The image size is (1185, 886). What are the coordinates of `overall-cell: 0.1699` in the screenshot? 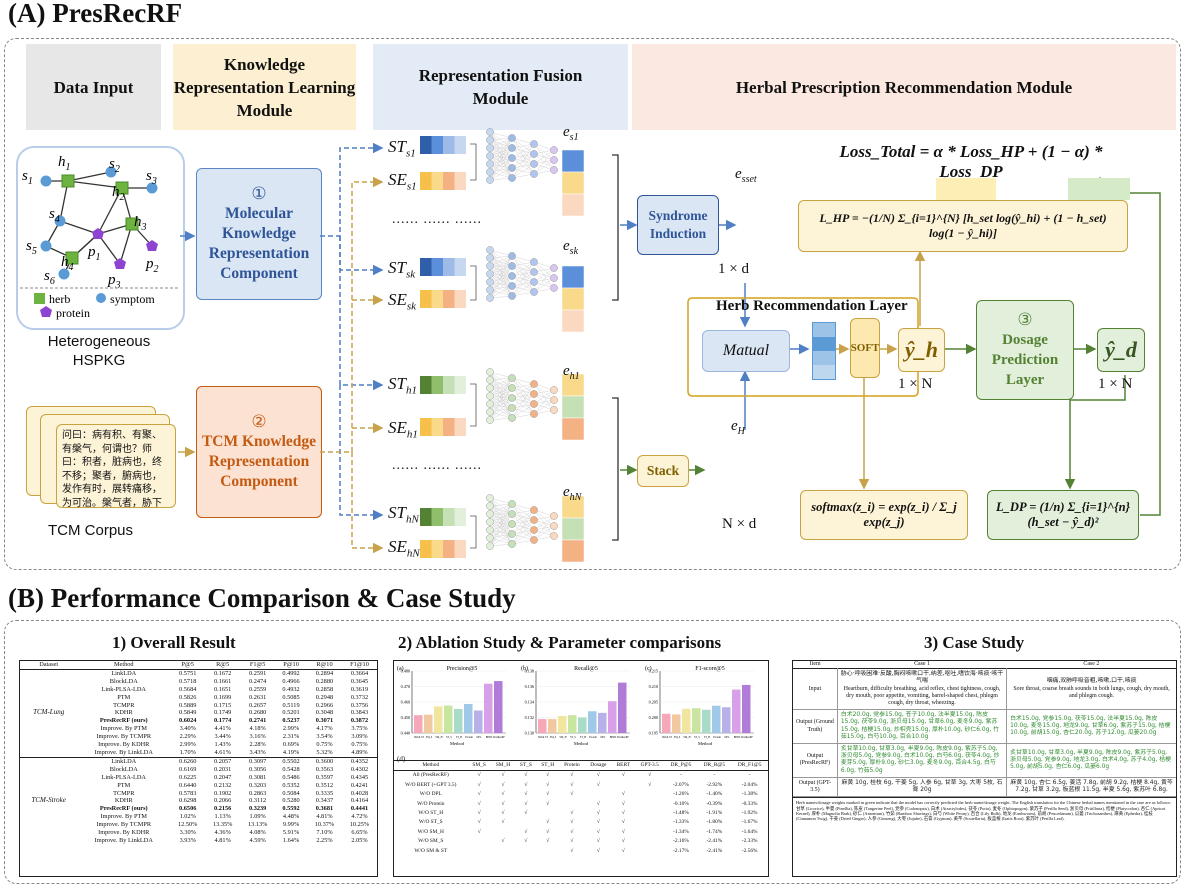 It's located at (223, 697).